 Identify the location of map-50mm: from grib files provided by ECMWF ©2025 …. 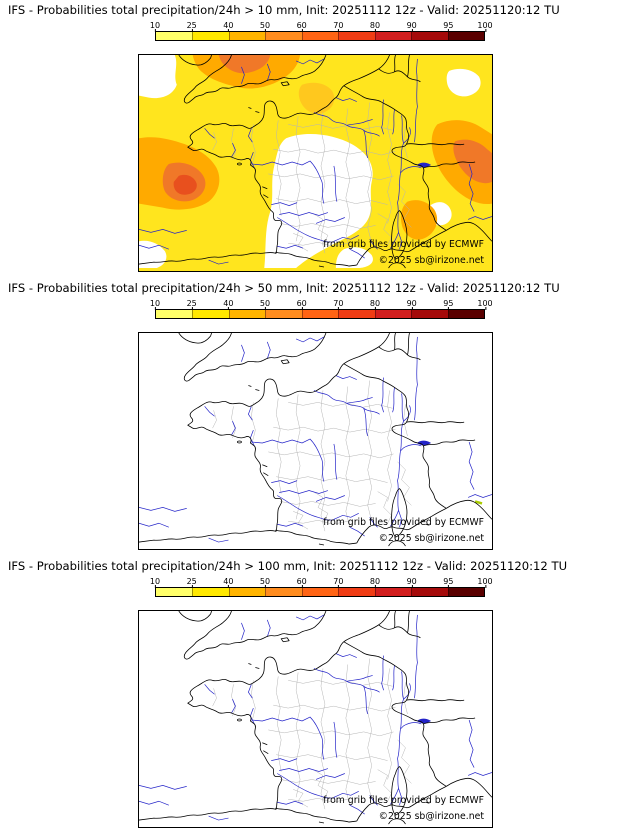
(315, 441).